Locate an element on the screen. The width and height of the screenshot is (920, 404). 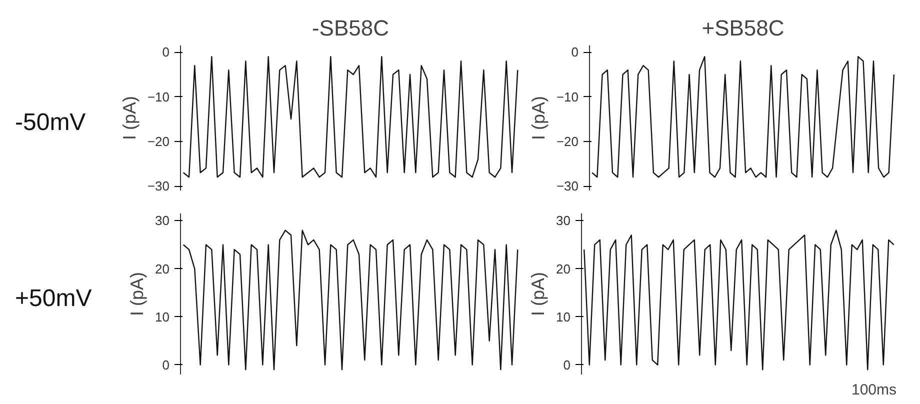
chart-title: +SB58C is located at coordinates (743, 28).